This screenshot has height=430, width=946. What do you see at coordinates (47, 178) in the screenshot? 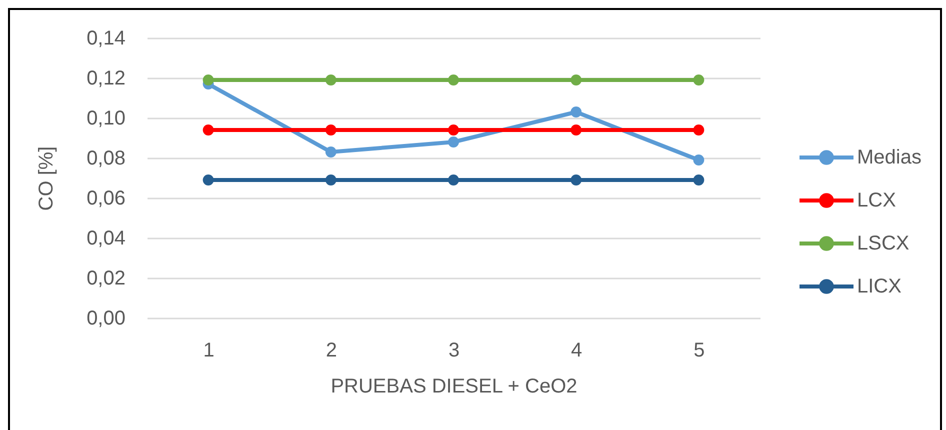
I see `y-axis-title: CO [%]` at bounding box center [47, 178].